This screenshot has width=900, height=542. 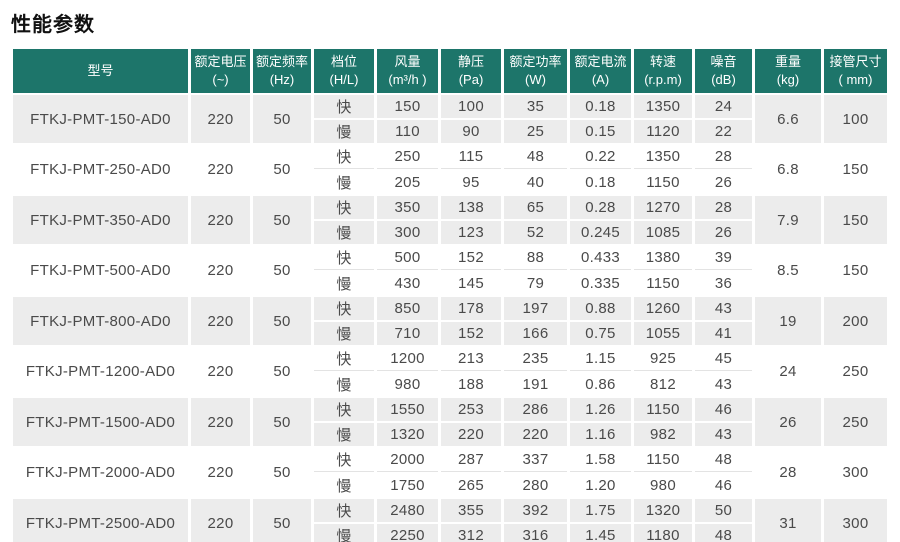 What do you see at coordinates (600, 157) in the screenshot?
I see `rated-current-cell: 0.22` at bounding box center [600, 157].